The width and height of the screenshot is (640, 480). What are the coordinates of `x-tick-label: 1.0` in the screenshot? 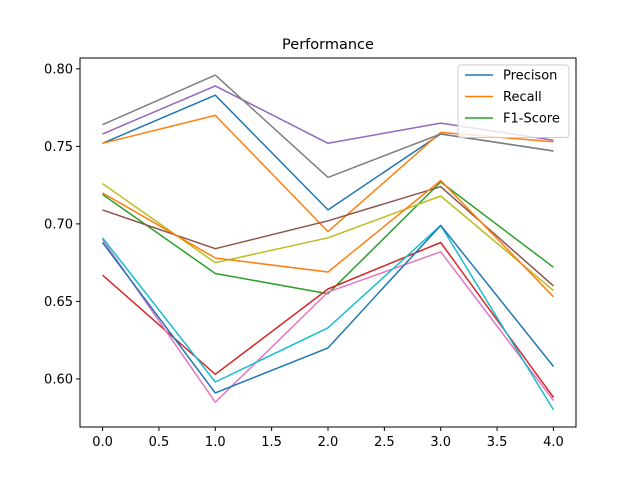 It's located at (215, 442).